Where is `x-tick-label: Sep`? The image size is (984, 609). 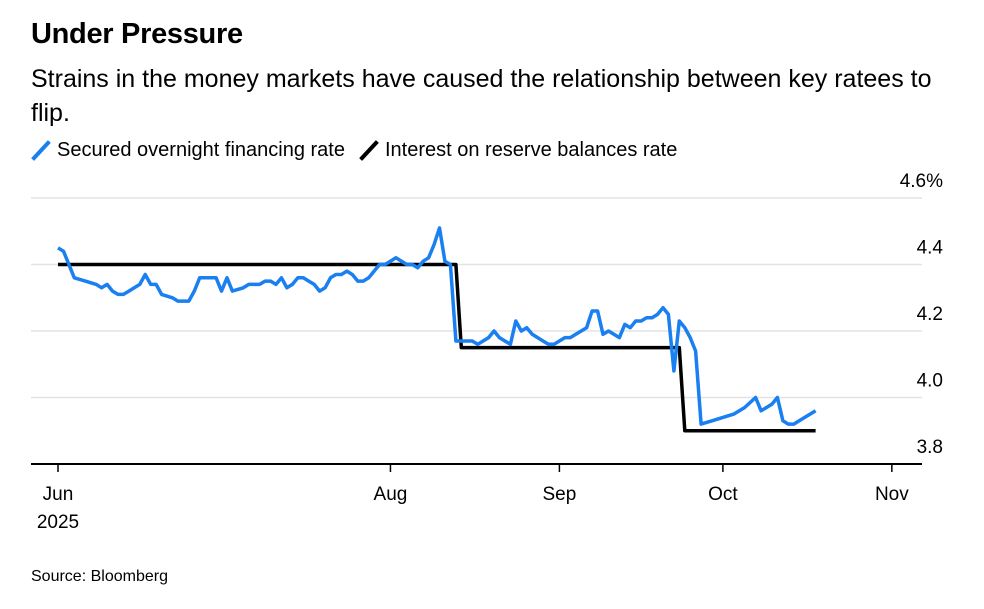
x-tick-label: Sep is located at coordinates (559, 494).